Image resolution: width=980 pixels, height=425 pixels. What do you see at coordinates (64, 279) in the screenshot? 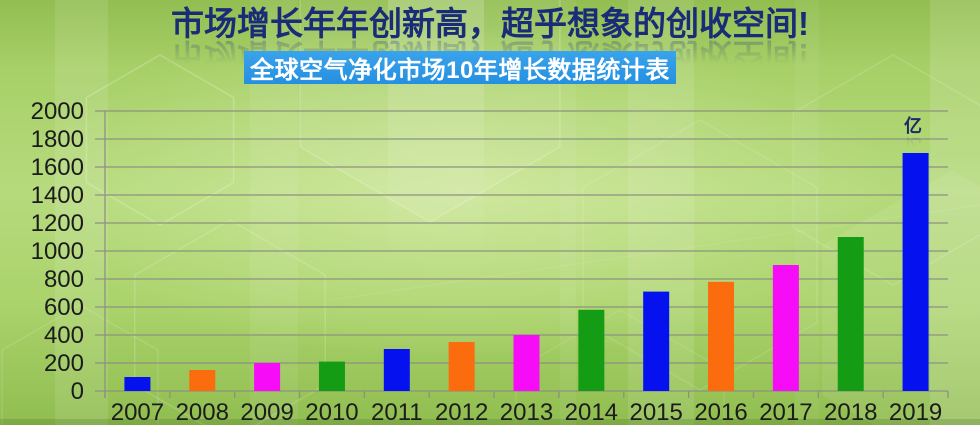
I see `y-tick-label-800: 800` at bounding box center [64, 279].